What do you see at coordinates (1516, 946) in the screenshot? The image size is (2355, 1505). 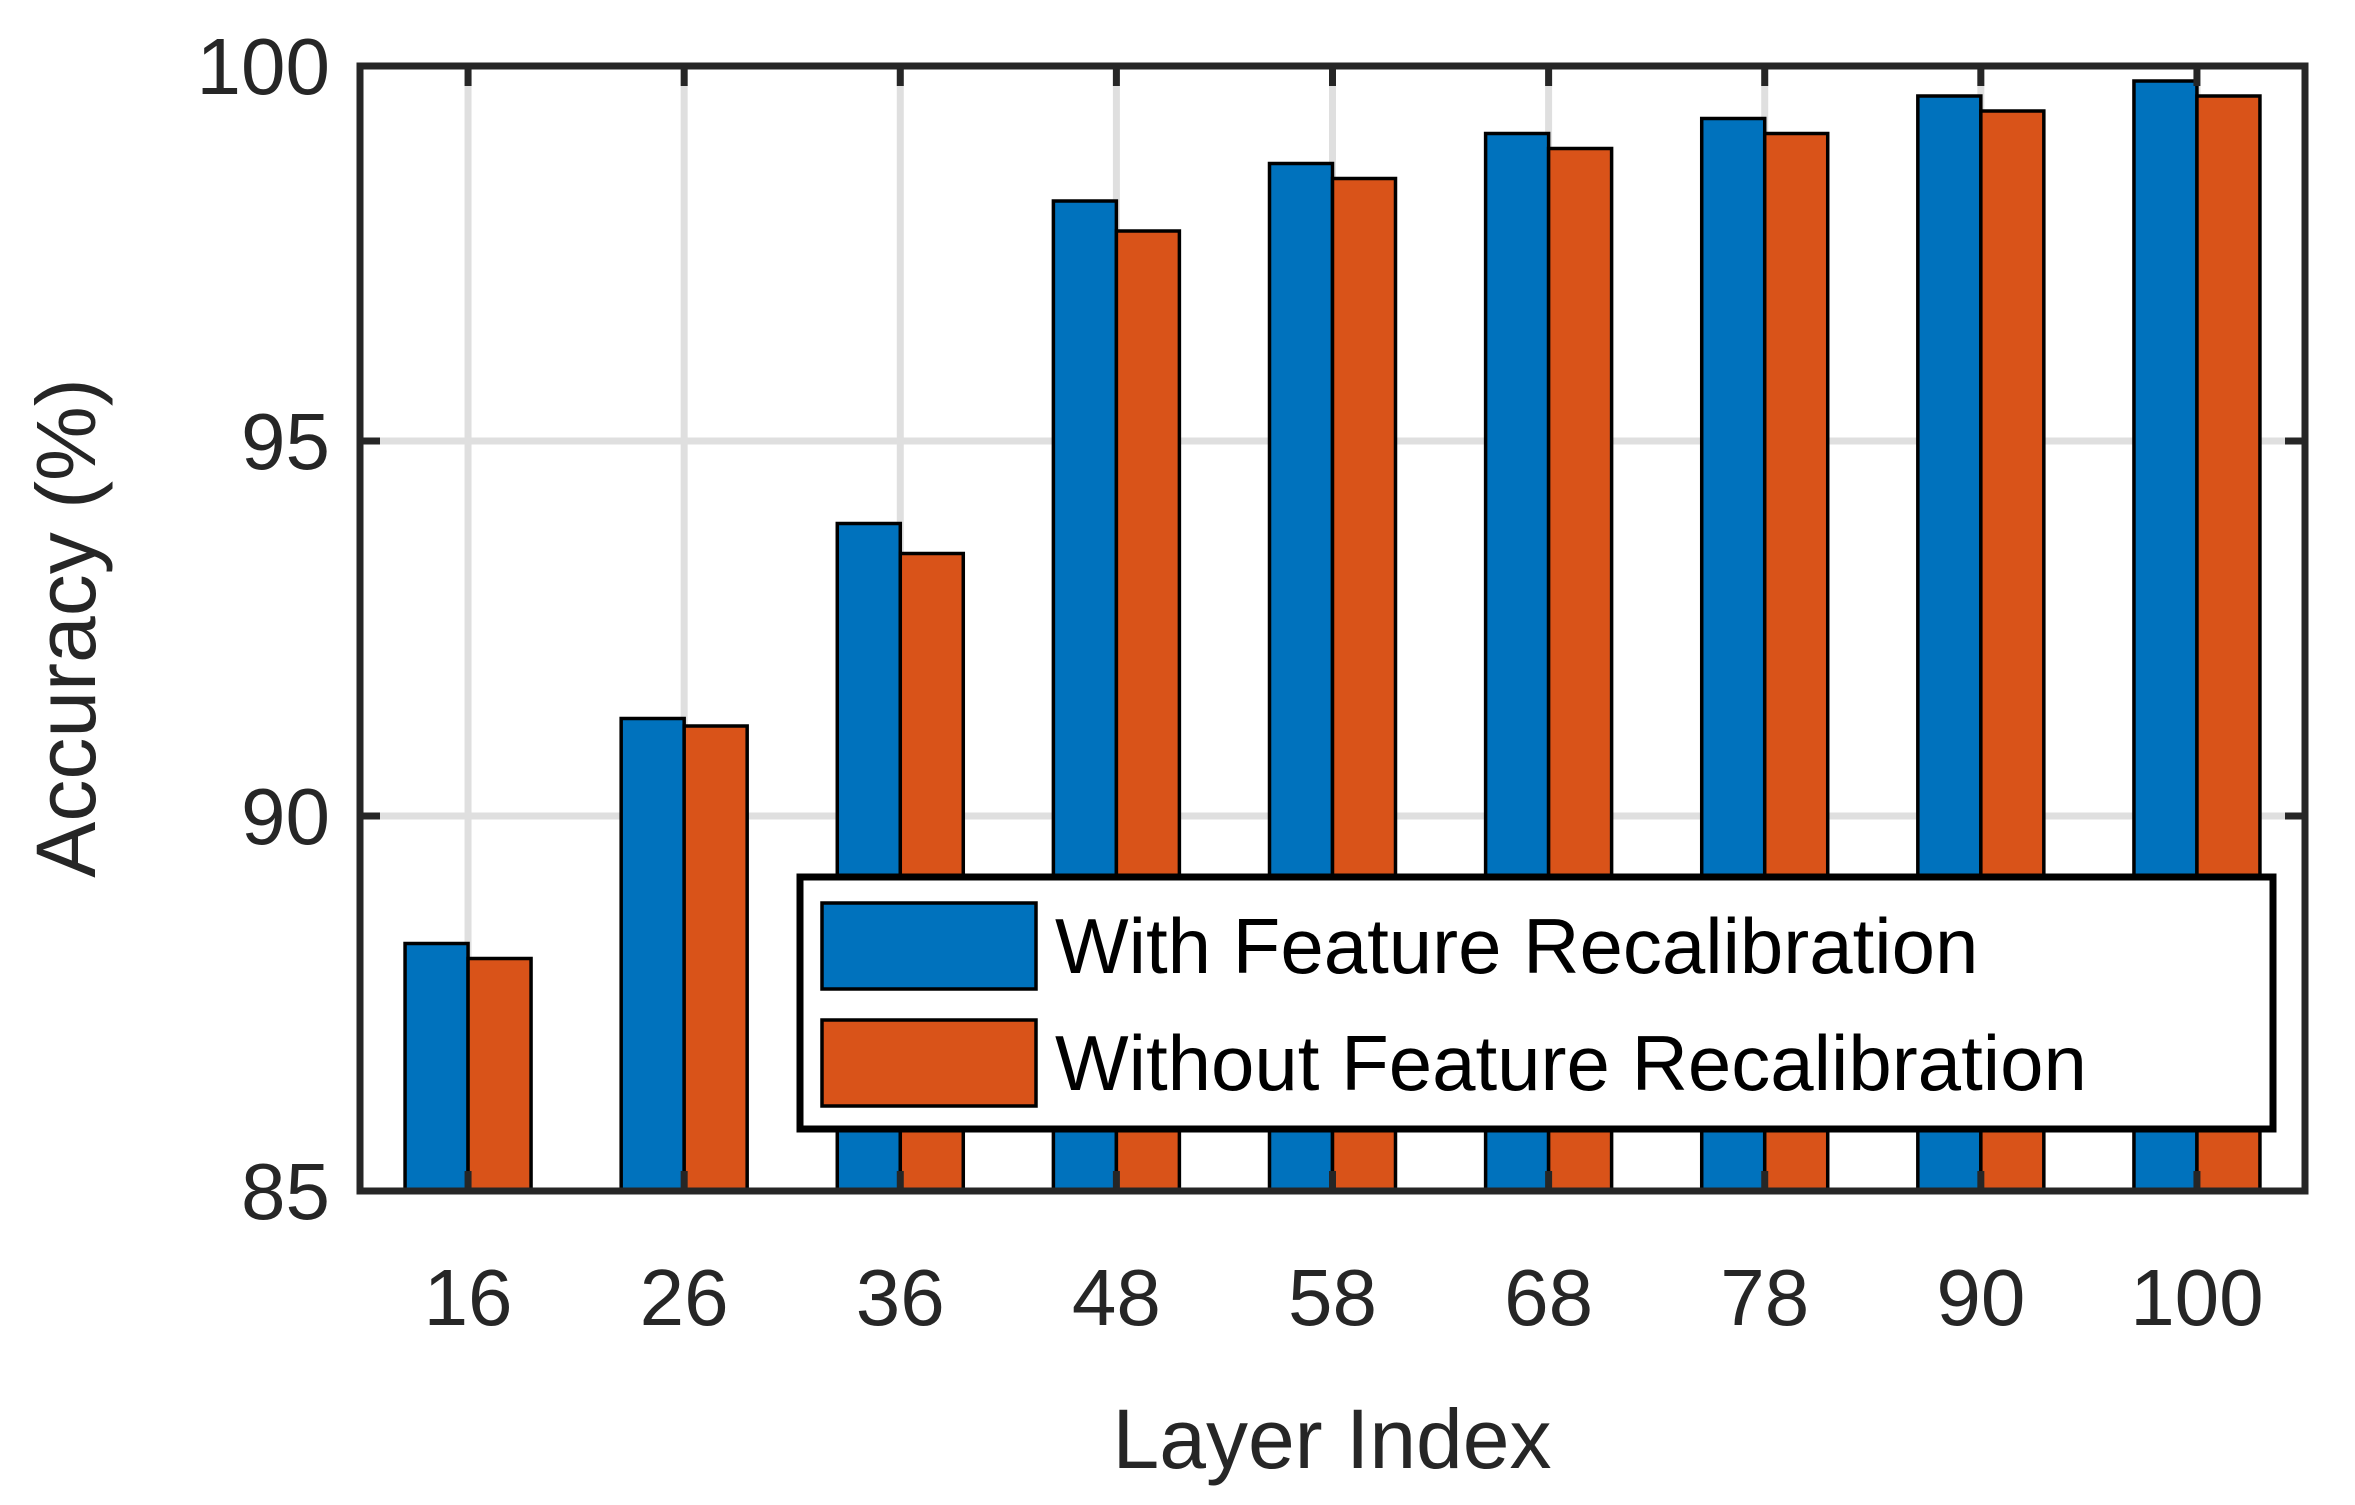 I see `legend-label-with-recalibration: With Feature Recalibration` at bounding box center [1516, 946].